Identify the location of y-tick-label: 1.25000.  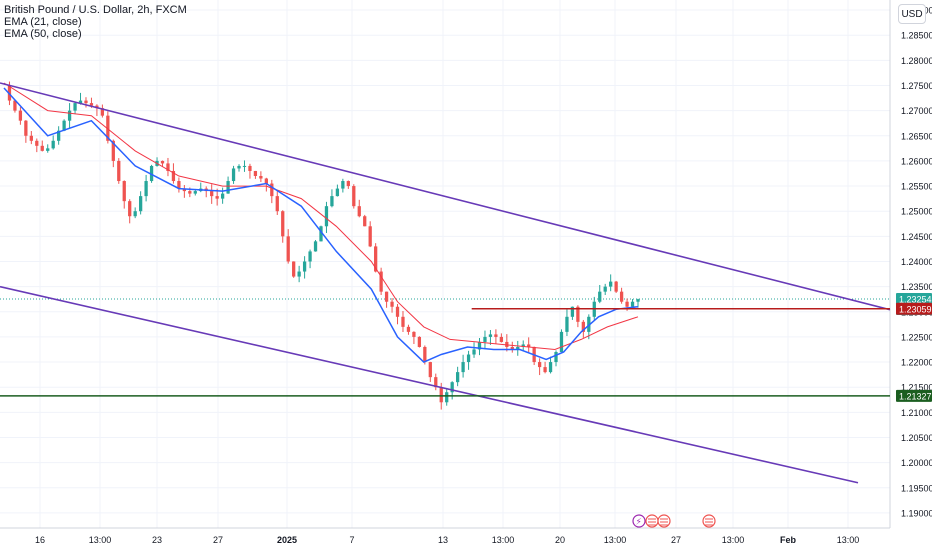
(916, 212).